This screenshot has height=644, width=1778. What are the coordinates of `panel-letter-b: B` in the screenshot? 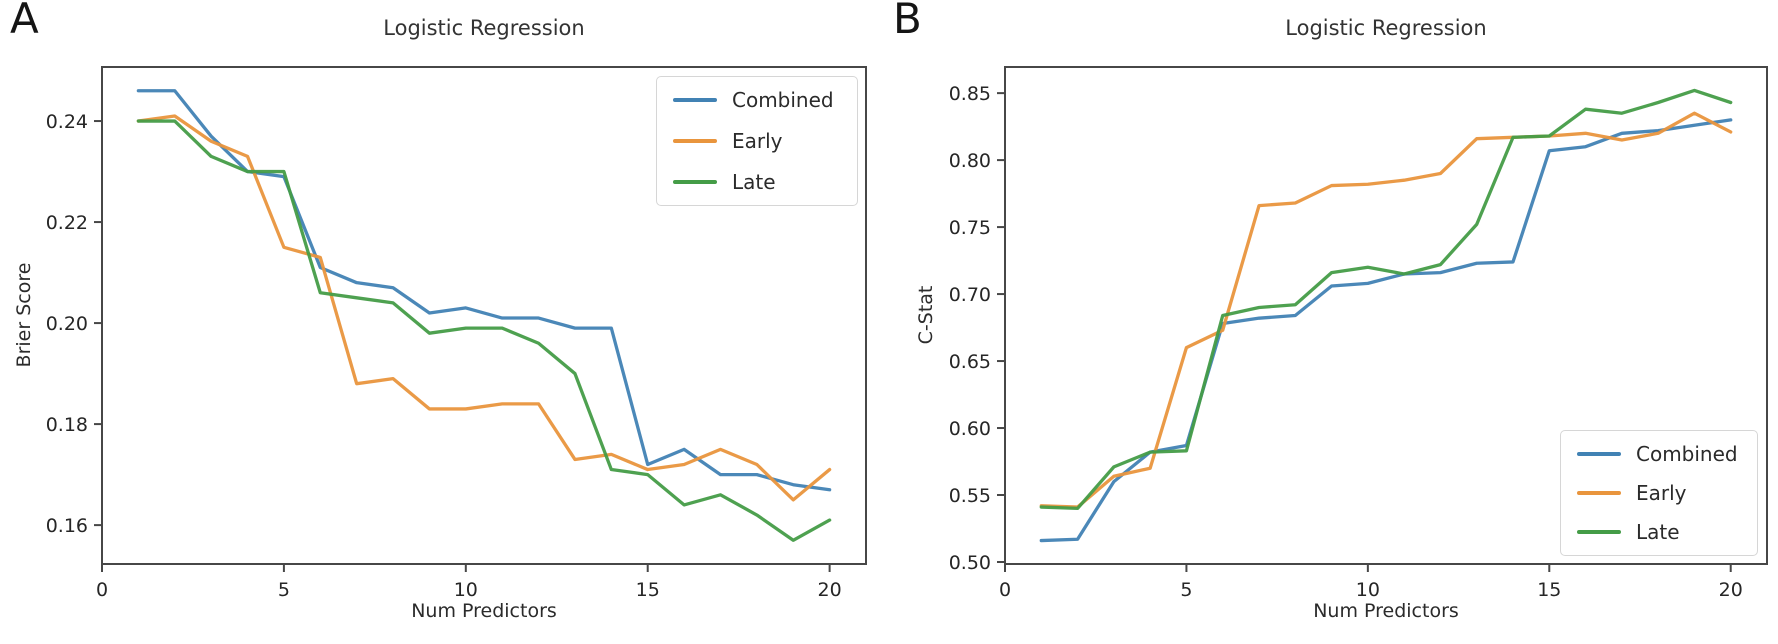 It's located at (907, 21).